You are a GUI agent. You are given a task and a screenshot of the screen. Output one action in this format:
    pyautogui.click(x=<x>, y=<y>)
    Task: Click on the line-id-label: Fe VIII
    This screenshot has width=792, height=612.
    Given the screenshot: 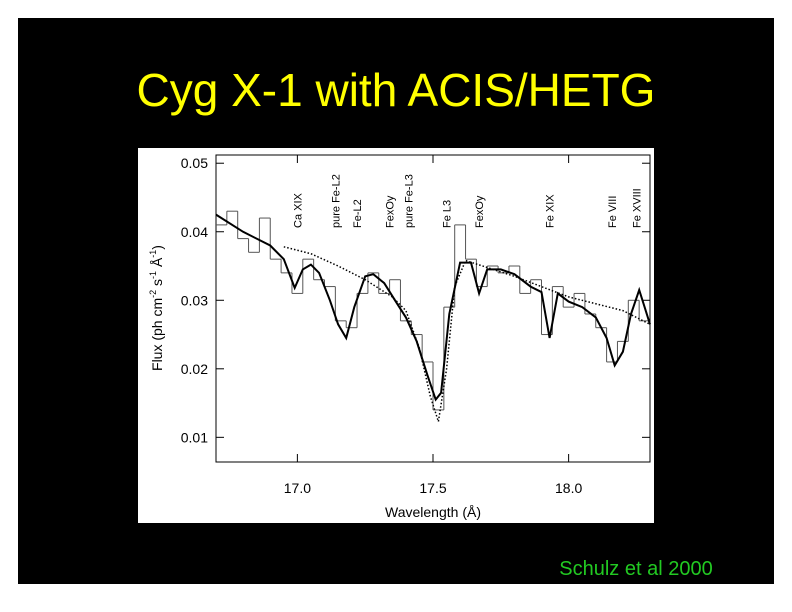 What is the action you would take?
    pyautogui.click(x=613, y=212)
    